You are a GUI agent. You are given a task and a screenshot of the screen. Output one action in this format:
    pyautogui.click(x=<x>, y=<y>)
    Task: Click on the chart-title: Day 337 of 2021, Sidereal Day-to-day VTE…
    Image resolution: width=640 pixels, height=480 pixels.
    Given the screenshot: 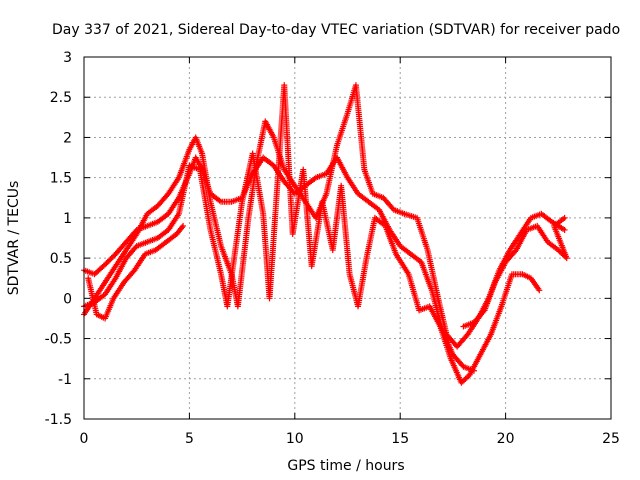 What is the action you would take?
    pyautogui.click(x=336, y=30)
    